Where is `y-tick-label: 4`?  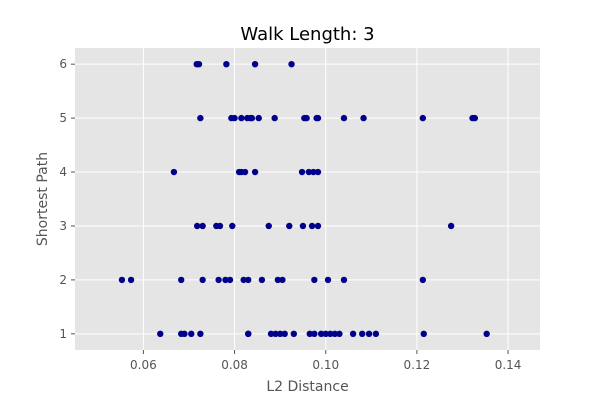 y-tick-label: 4 is located at coordinates (63, 172).